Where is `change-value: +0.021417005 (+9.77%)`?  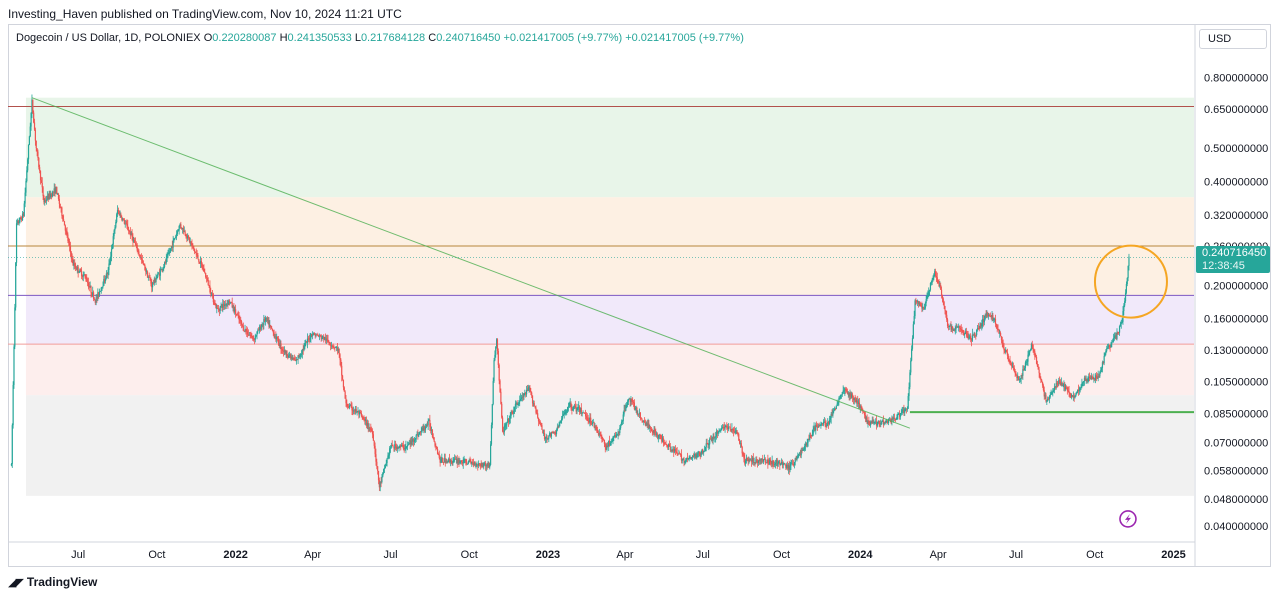
change-value: +0.021417005 (+9.77%) is located at coordinates (563, 38).